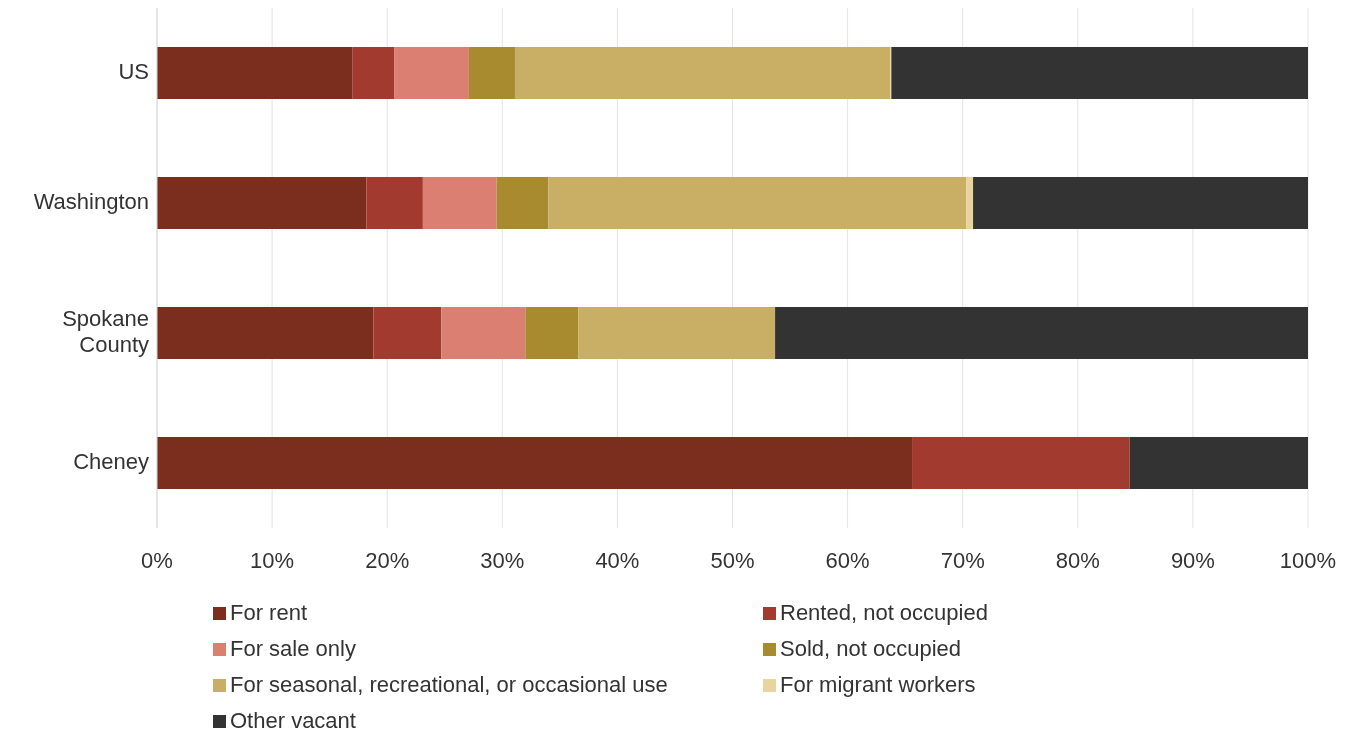 The height and width of the screenshot is (746, 1345). Describe the element at coordinates (293, 649) in the screenshot. I see `legend-label: For sale only` at that location.